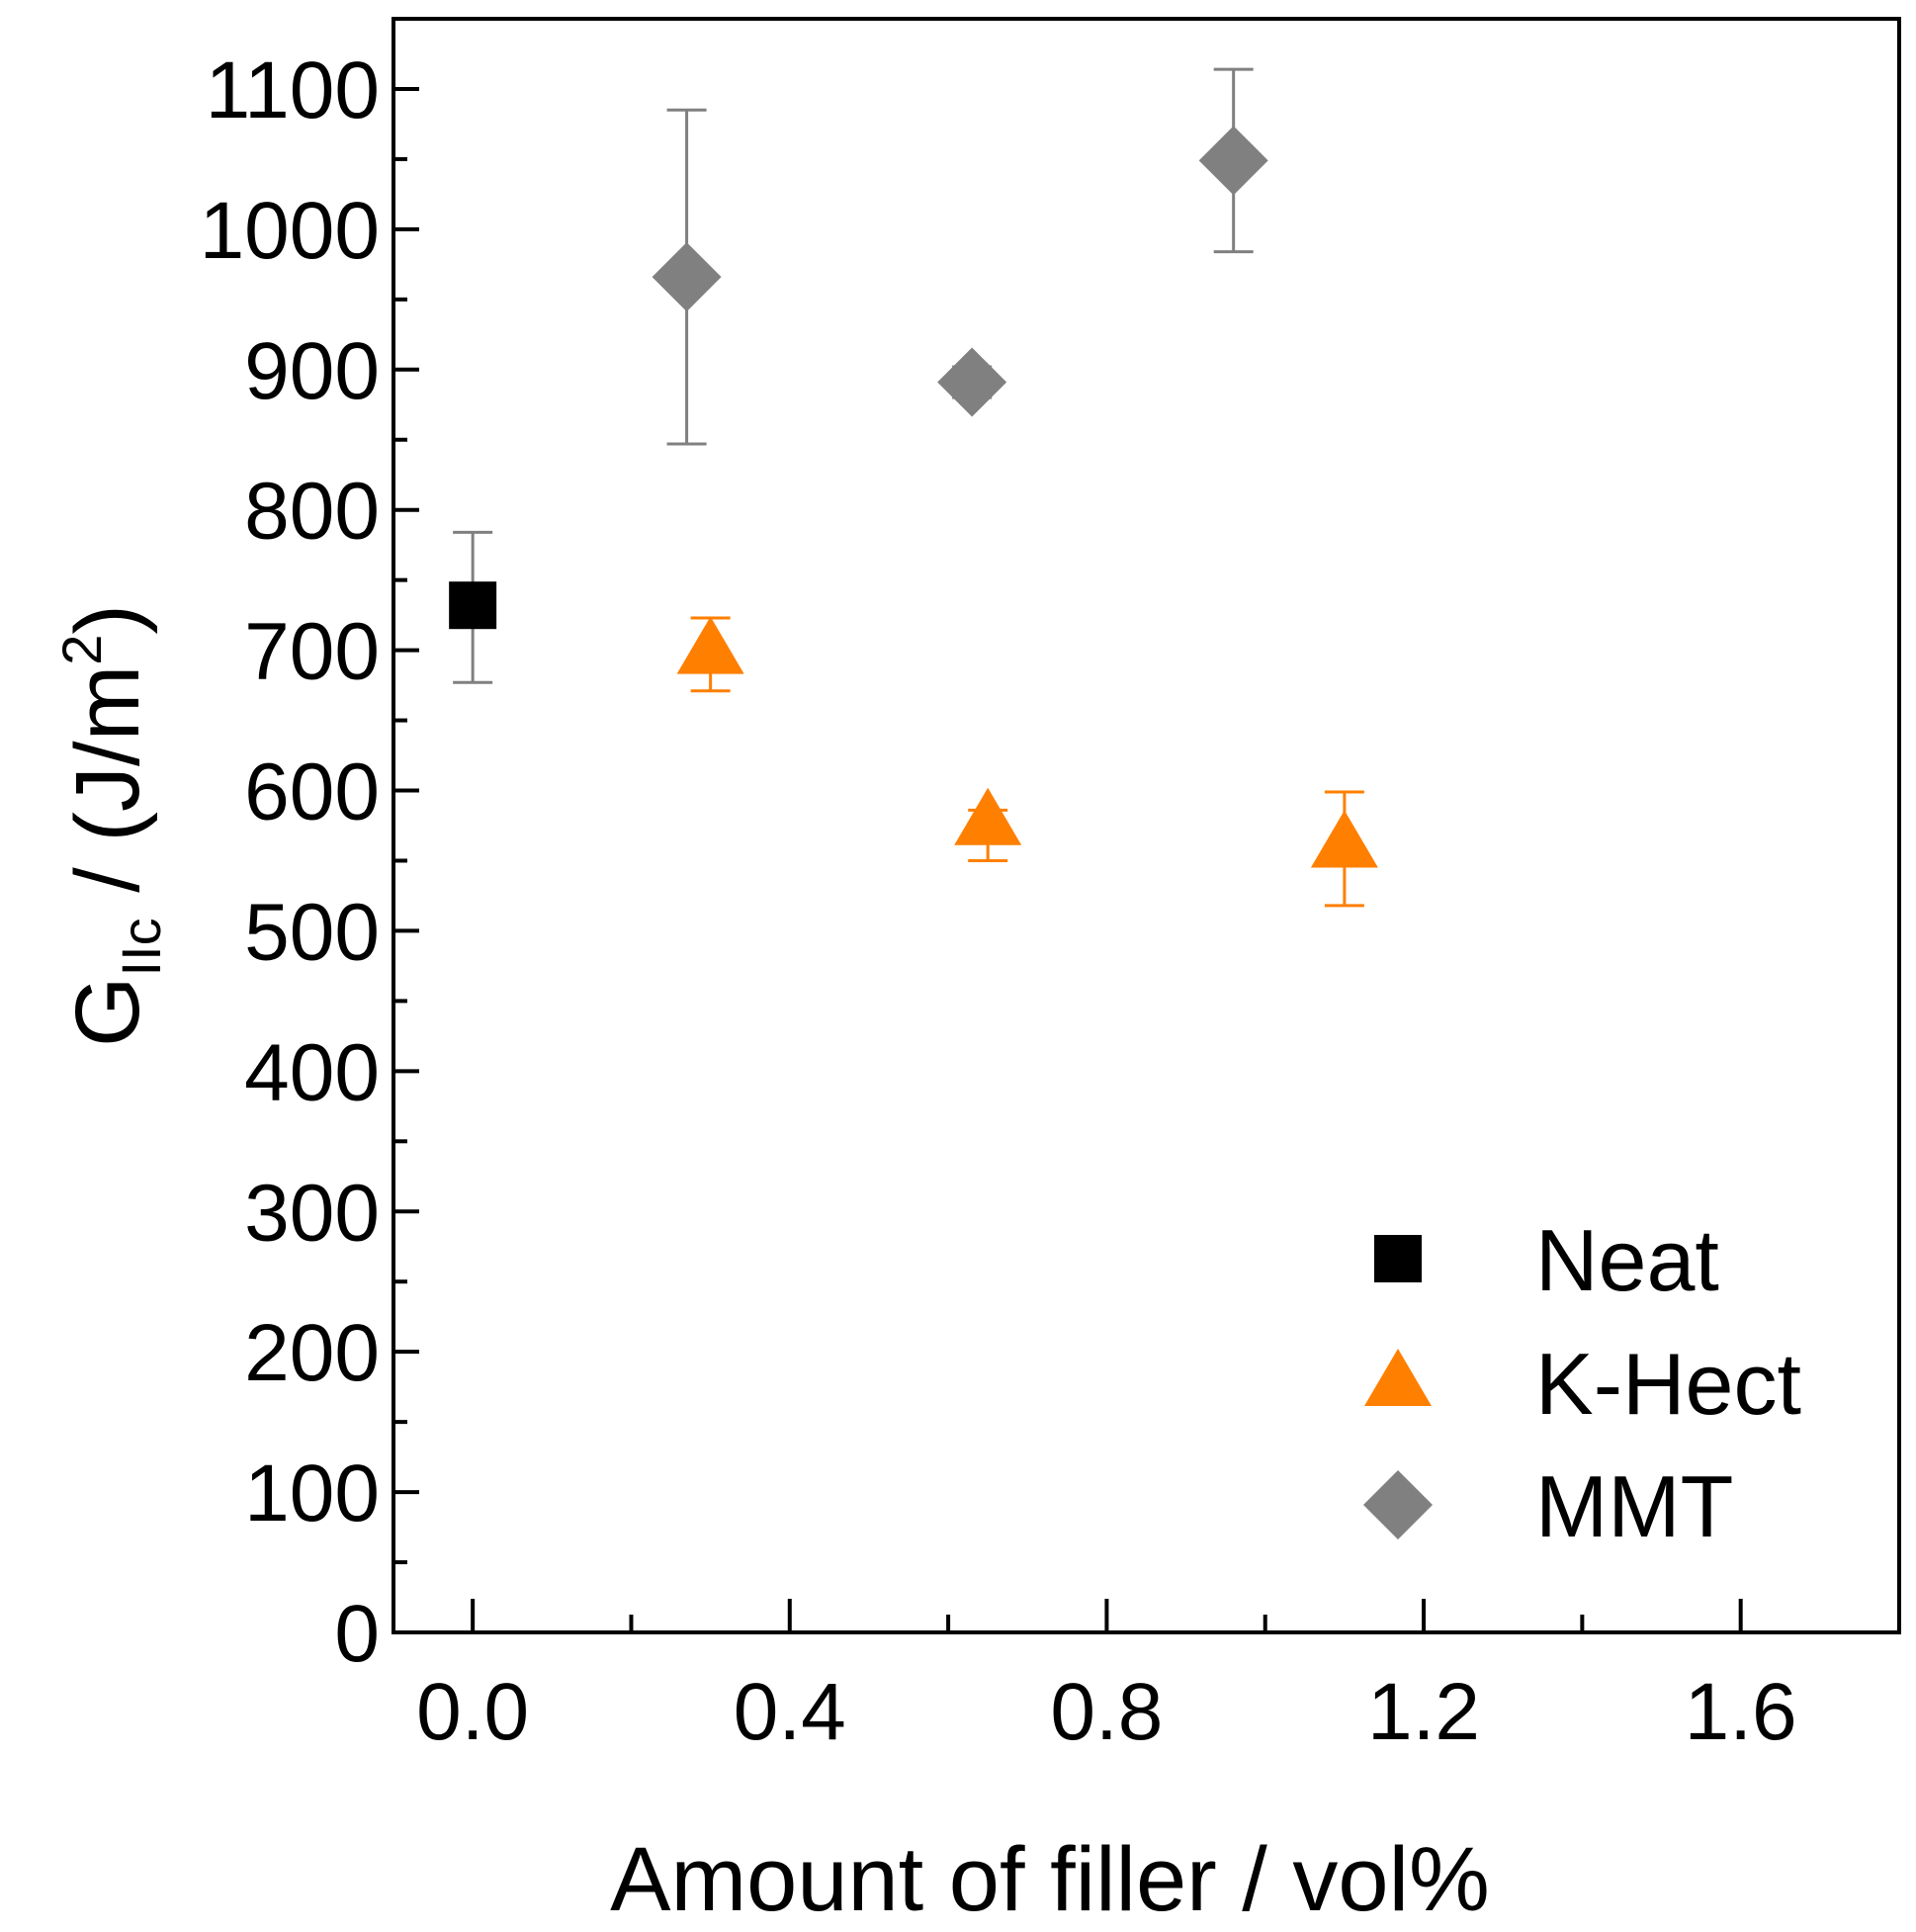 The height and width of the screenshot is (1932, 1916). Describe the element at coordinates (312, 652) in the screenshot. I see `y-tick-label: 700` at that location.